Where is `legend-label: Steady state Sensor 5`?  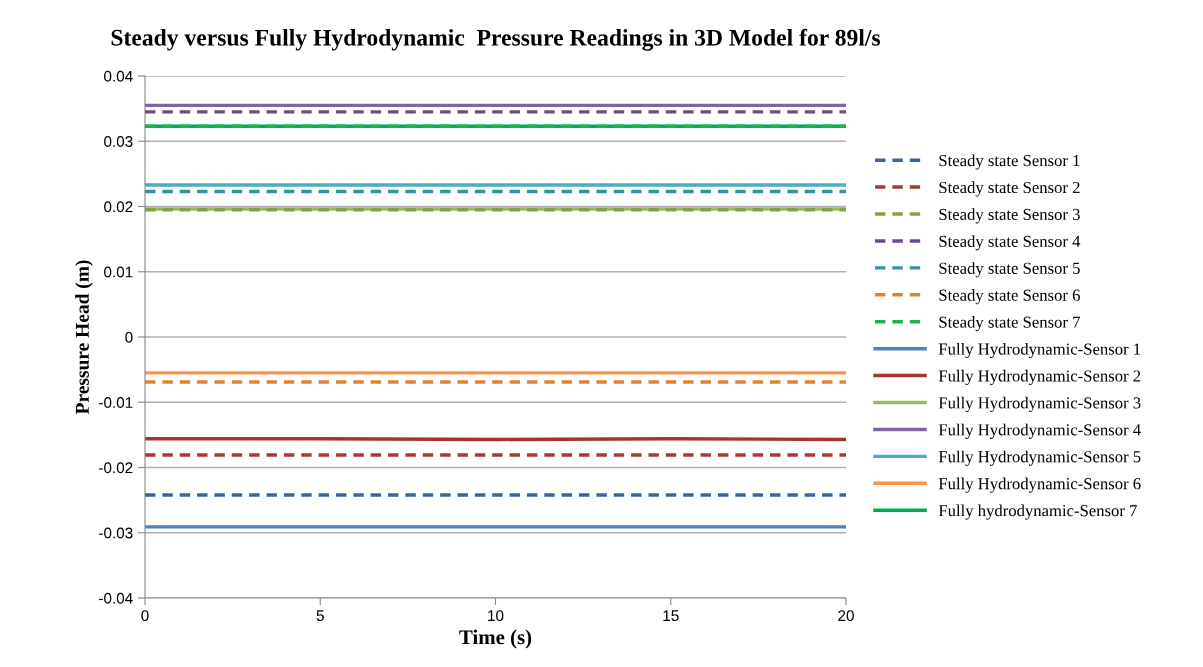 legend-label: Steady state Sensor 5 is located at coordinates (1009, 270).